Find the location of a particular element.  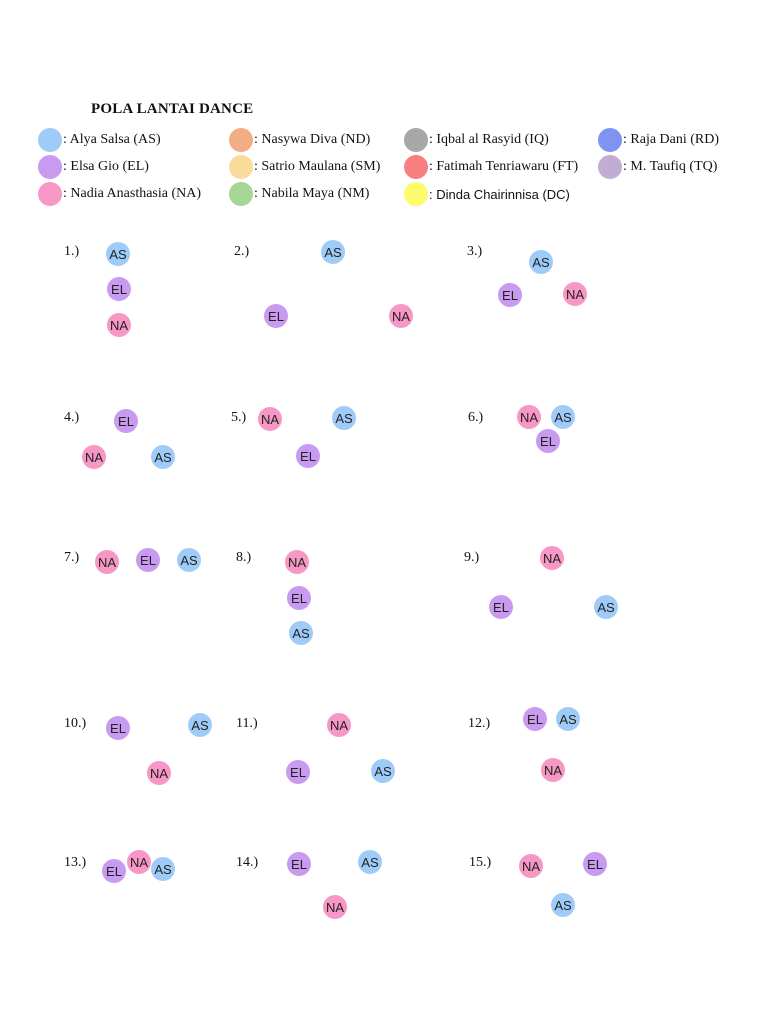

formation-number: 1.) is located at coordinates (72, 251).